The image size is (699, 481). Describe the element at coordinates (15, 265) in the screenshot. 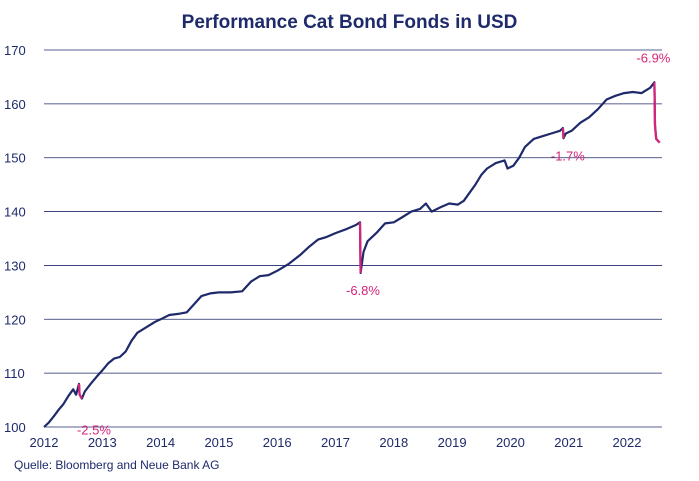

I see `y-tick-label: 130` at that location.